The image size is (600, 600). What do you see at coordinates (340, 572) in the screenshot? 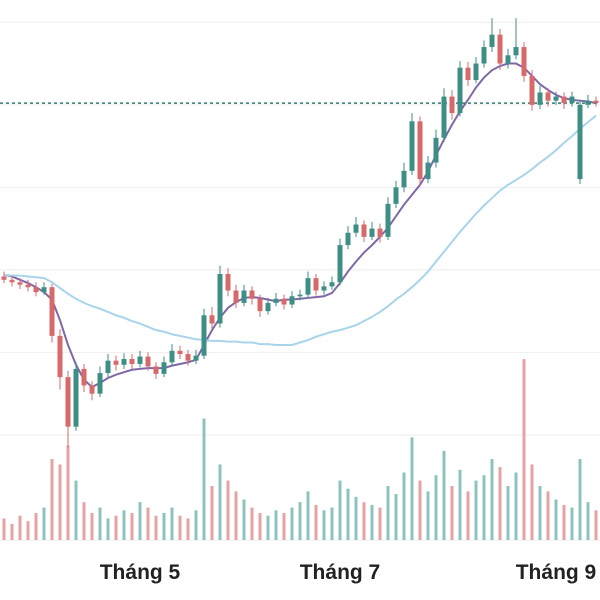
I see `x-tick-label: Tháng 7` at bounding box center [340, 572].